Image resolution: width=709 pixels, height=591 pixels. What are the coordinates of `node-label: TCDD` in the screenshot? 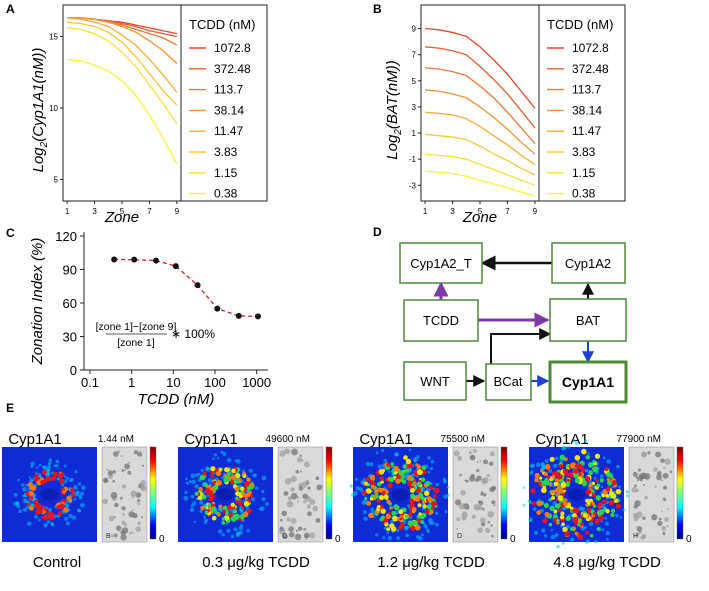 It's located at (441, 320).